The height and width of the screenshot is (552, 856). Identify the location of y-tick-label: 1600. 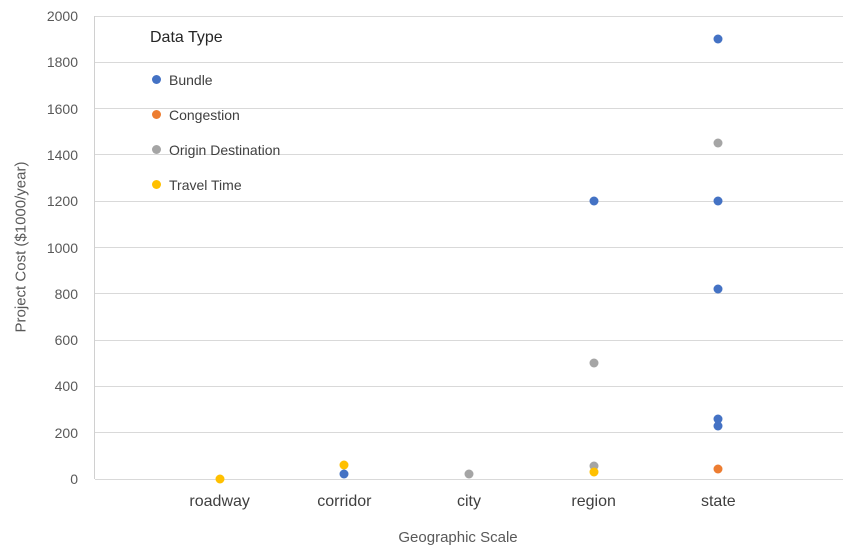
(62, 108).